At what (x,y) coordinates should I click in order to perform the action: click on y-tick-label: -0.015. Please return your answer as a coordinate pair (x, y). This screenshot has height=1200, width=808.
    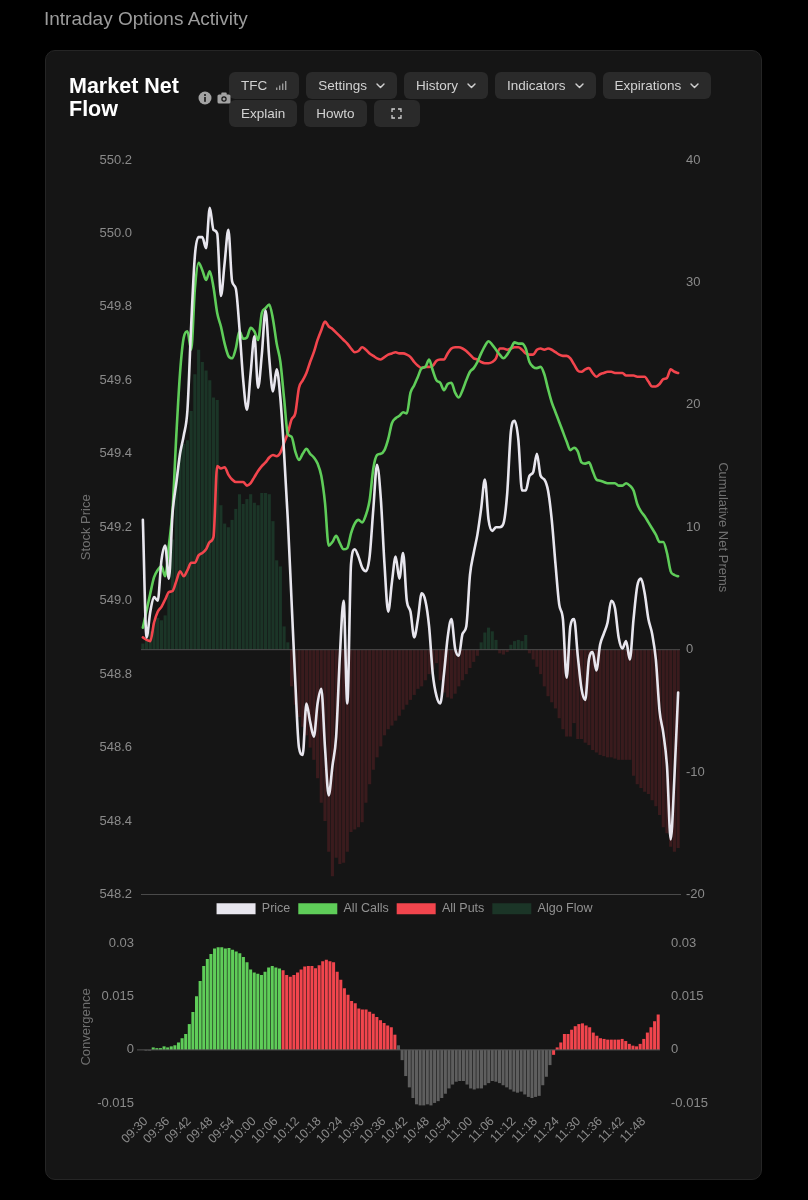
    Looking at the image, I should click on (115, 1102).